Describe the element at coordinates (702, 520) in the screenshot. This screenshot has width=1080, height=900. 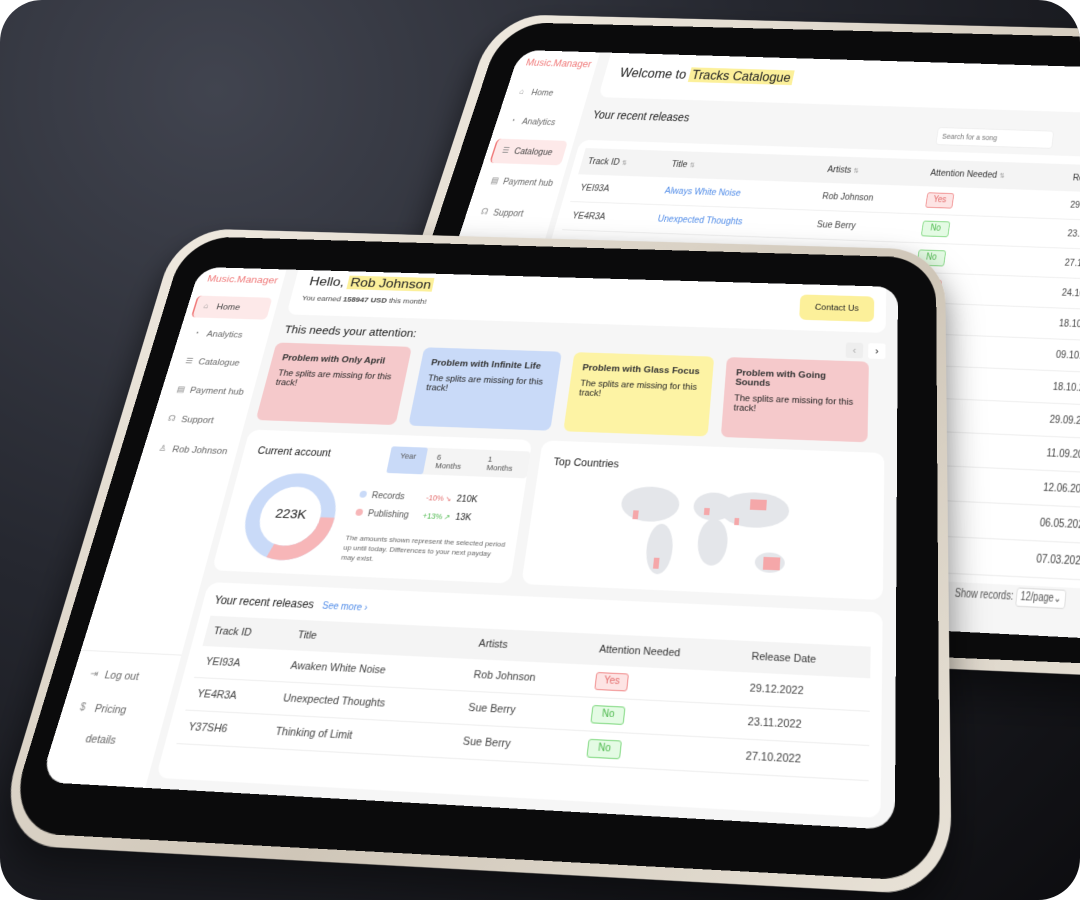
I see `top-countries-card: Top Countries` at that location.